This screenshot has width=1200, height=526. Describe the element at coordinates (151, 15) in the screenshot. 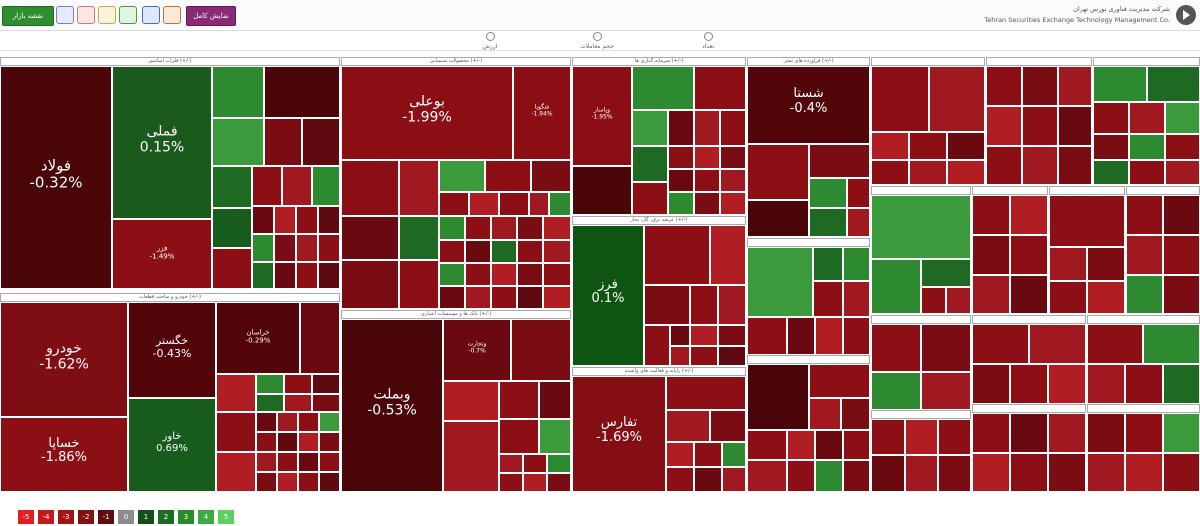

I see `window-icon` at that location.